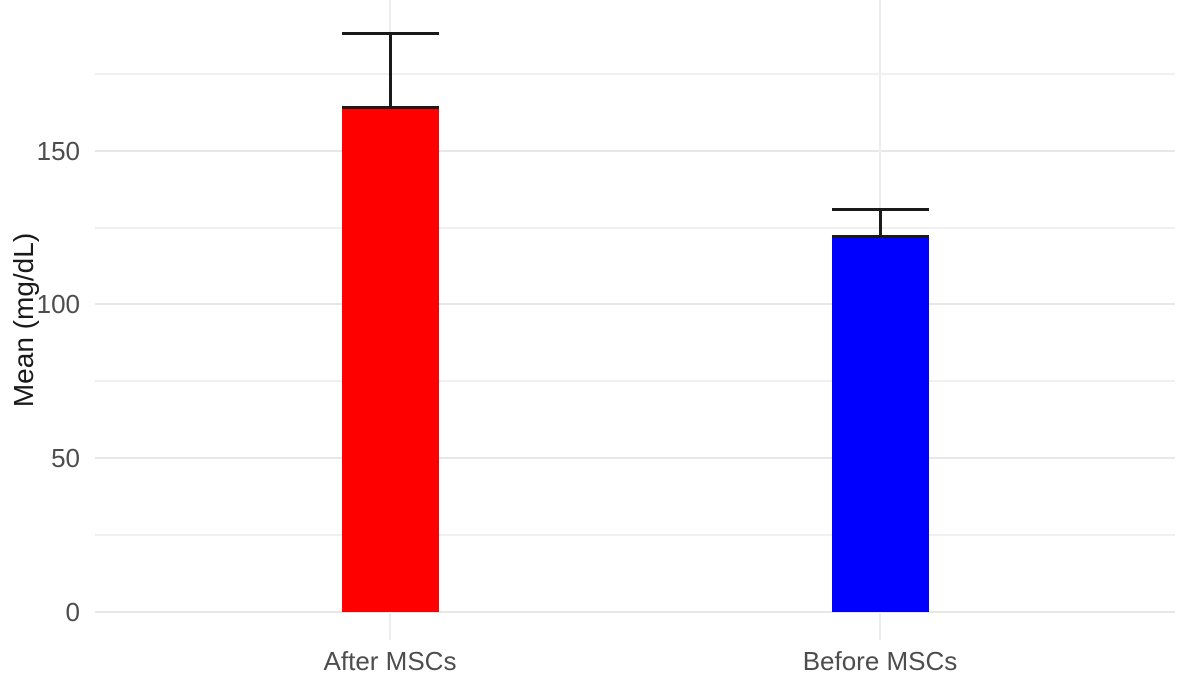  What do you see at coordinates (635, 73) in the screenshot?
I see `gridline-minor-y175` at bounding box center [635, 73].